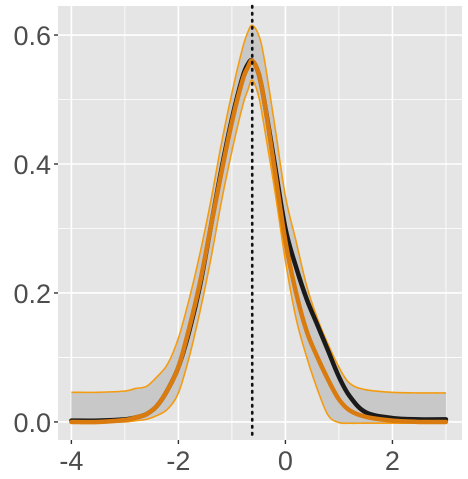 The width and height of the screenshot is (468, 479). I want to click on x-tick-label: 2, so click(392, 461).